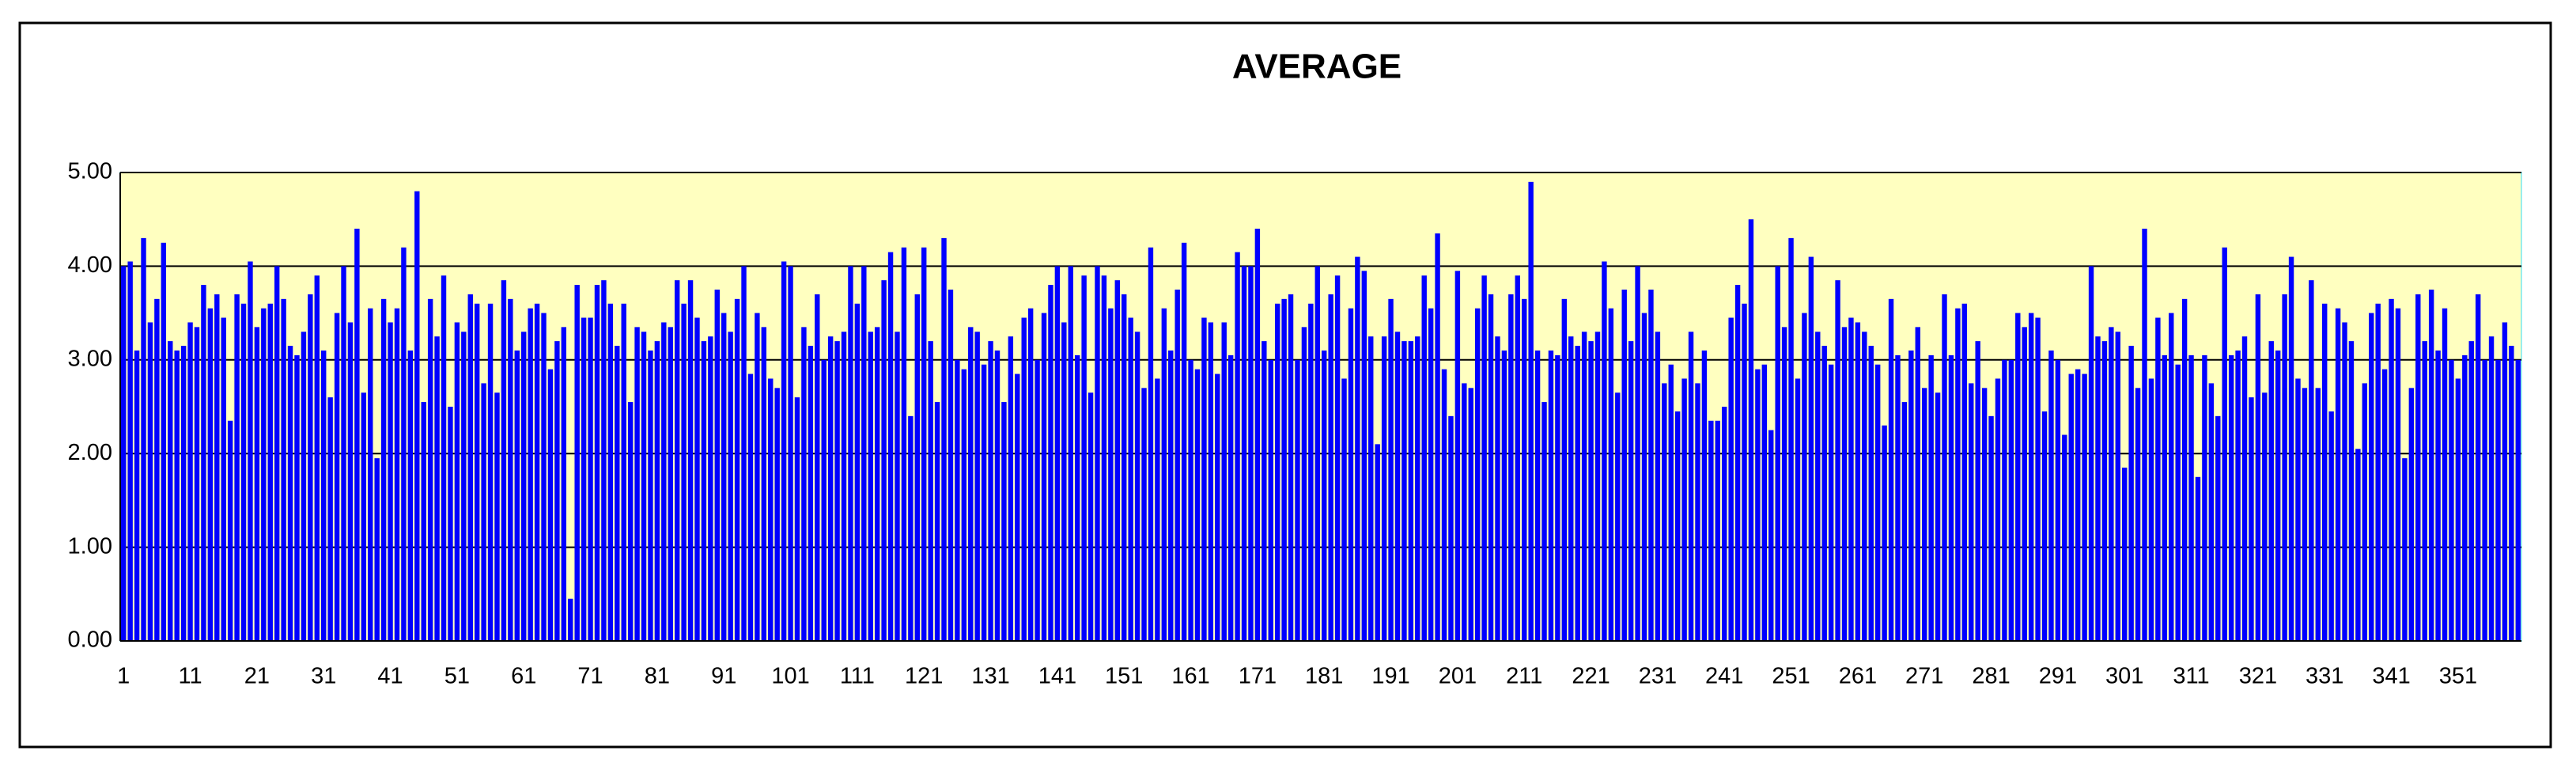  I want to click on y-tick-label: 3.00, so click(90, 358).